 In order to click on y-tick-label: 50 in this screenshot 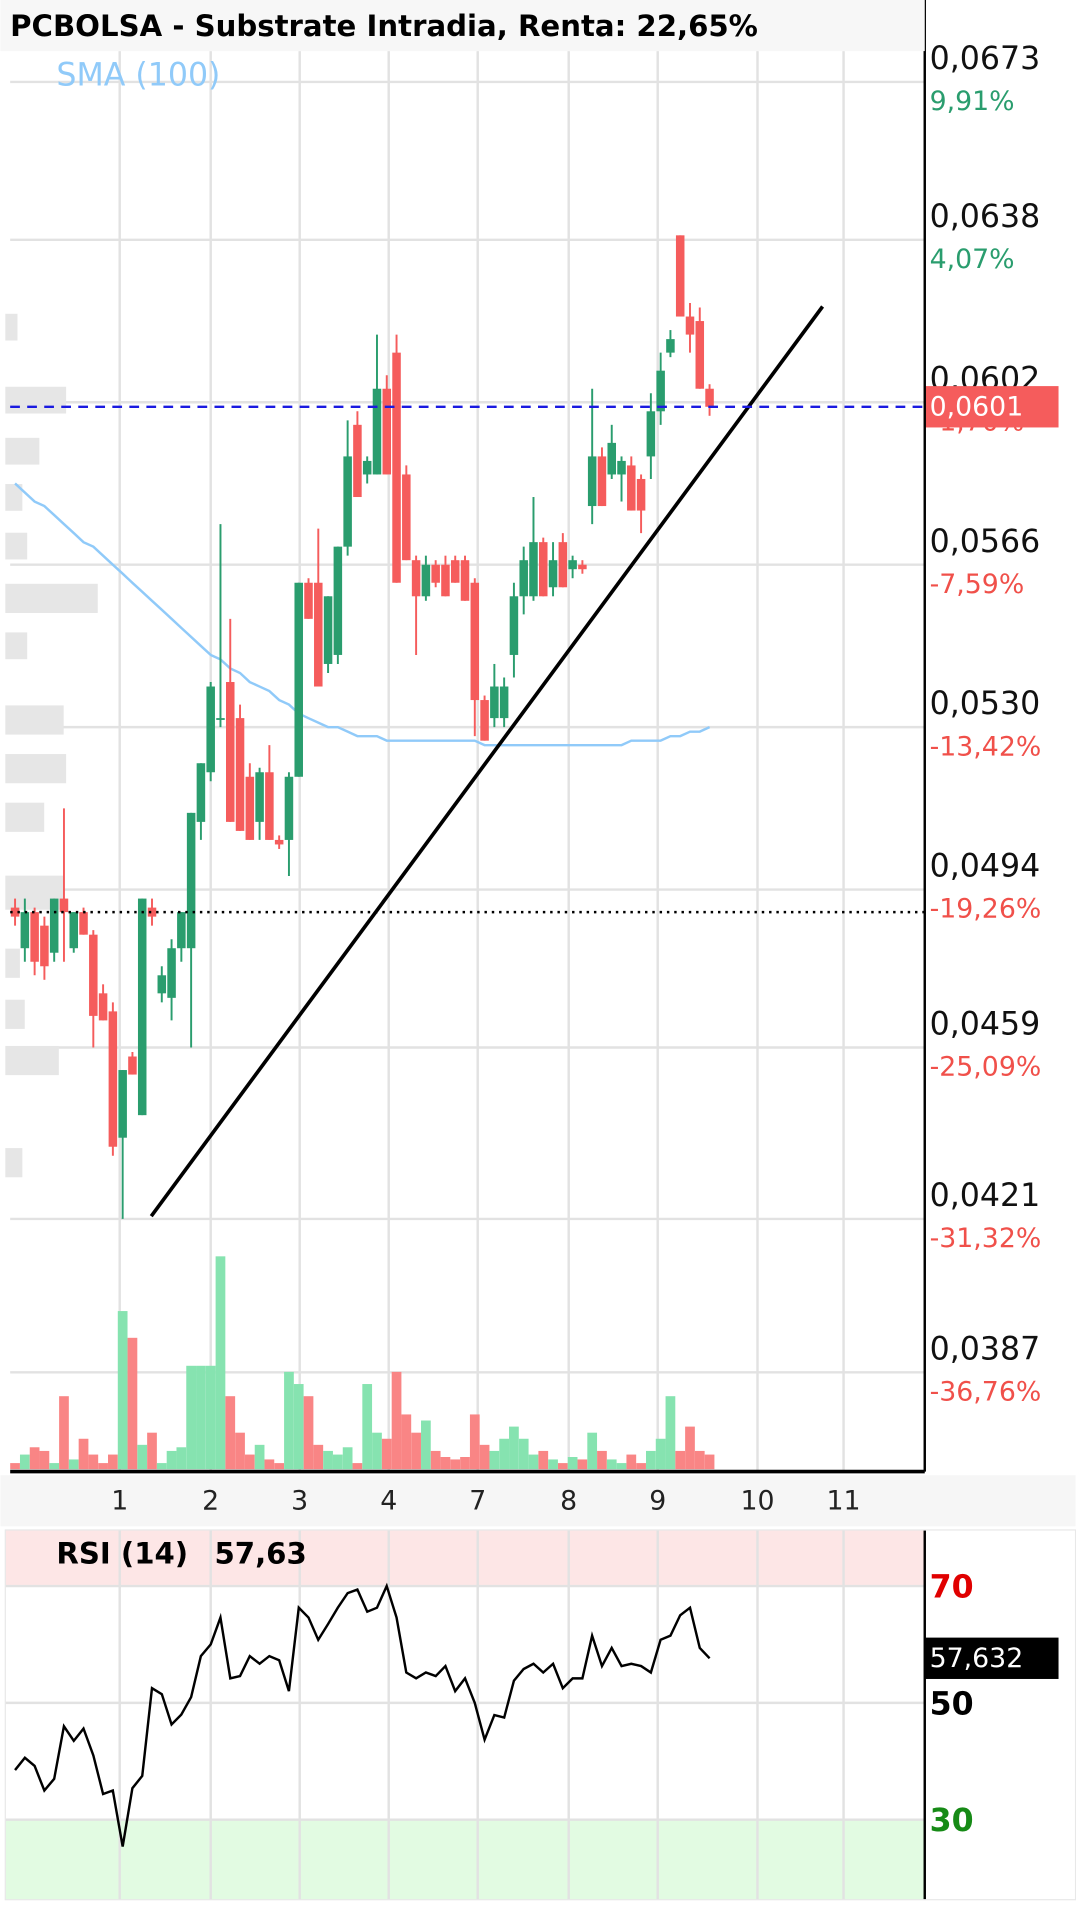, I will do `click(952, 1704)`.